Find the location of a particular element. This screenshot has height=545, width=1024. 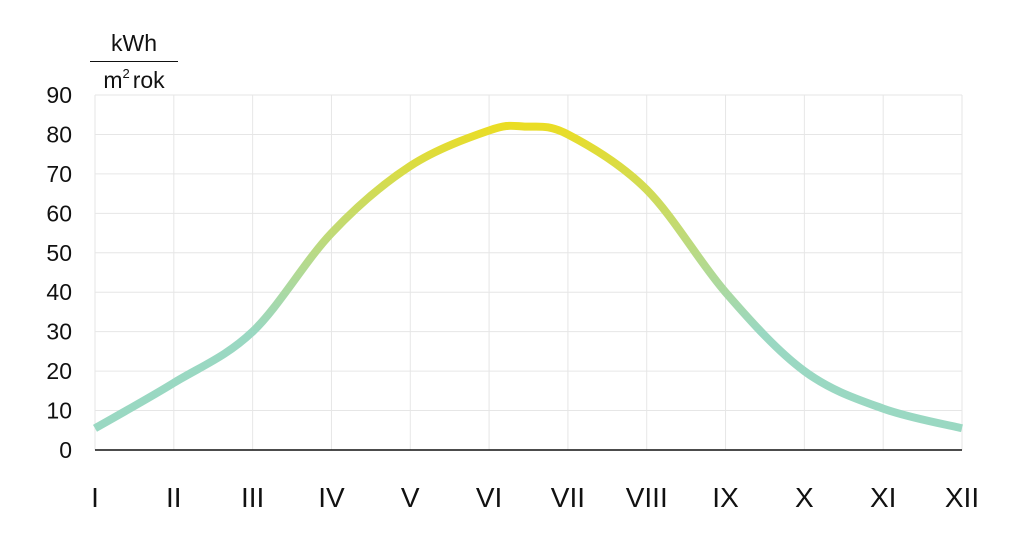

x-tick-label: VIII is located at coordinates (647, 497).